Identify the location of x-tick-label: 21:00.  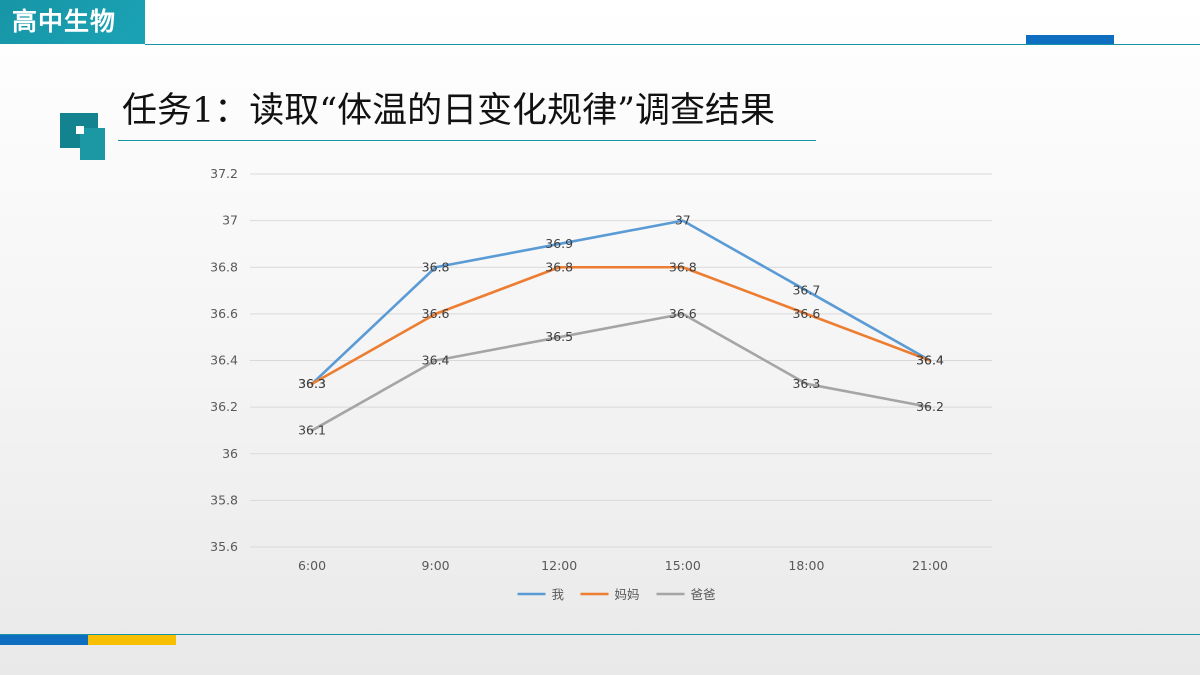
(930, 565).